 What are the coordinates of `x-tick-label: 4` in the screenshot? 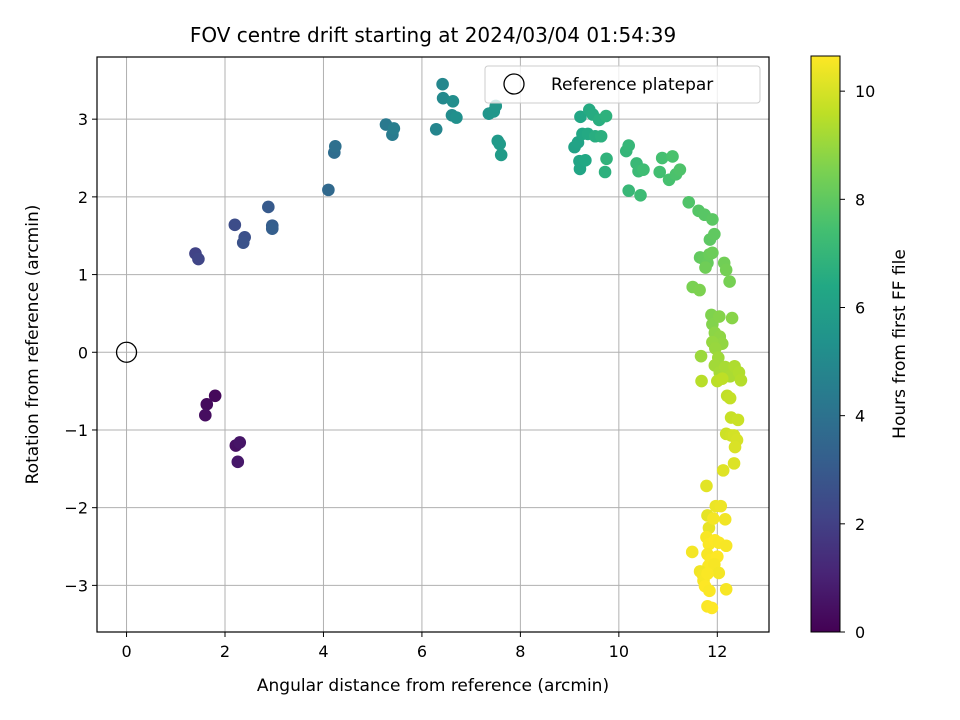 It's located at (323, 651).